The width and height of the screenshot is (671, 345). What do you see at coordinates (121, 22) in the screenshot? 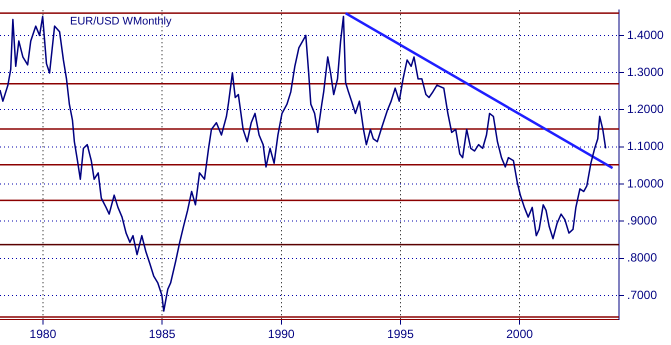
I see `text: EUR/USD WMonthly` at bounding box center [121, 22].